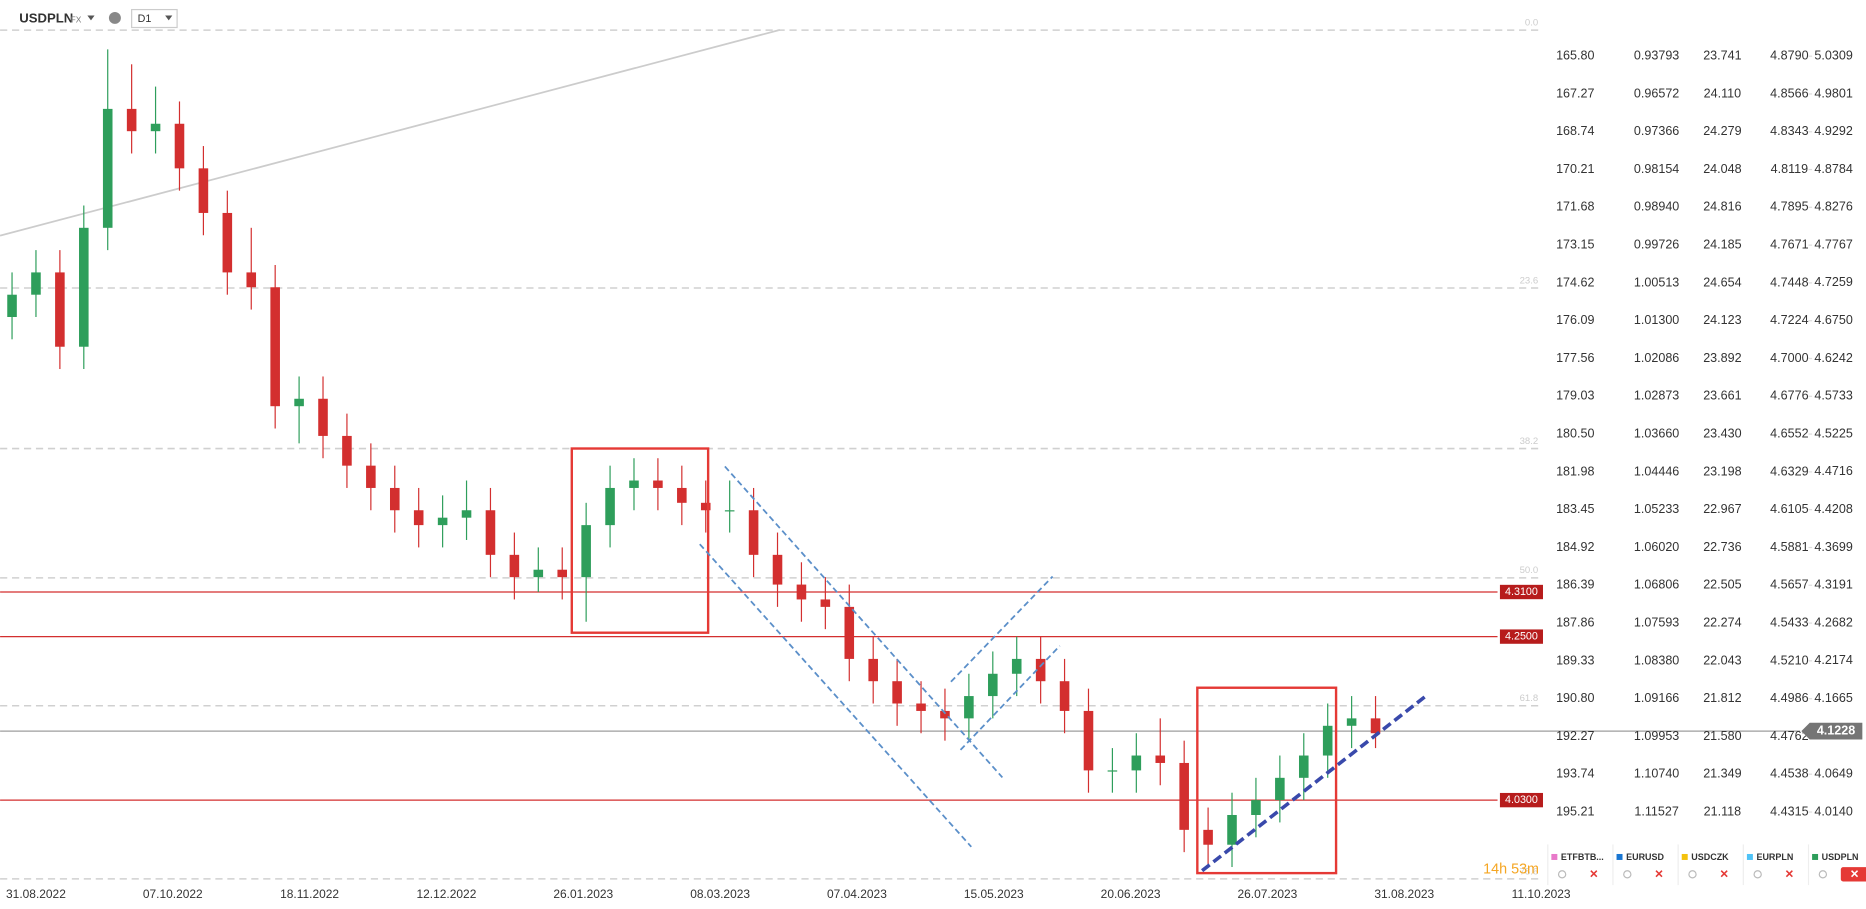  What do you see at coordinates (1836, 730) in the screenshot?
I see `last-price-label: 4.1228` at bounding box center [1836, 730].